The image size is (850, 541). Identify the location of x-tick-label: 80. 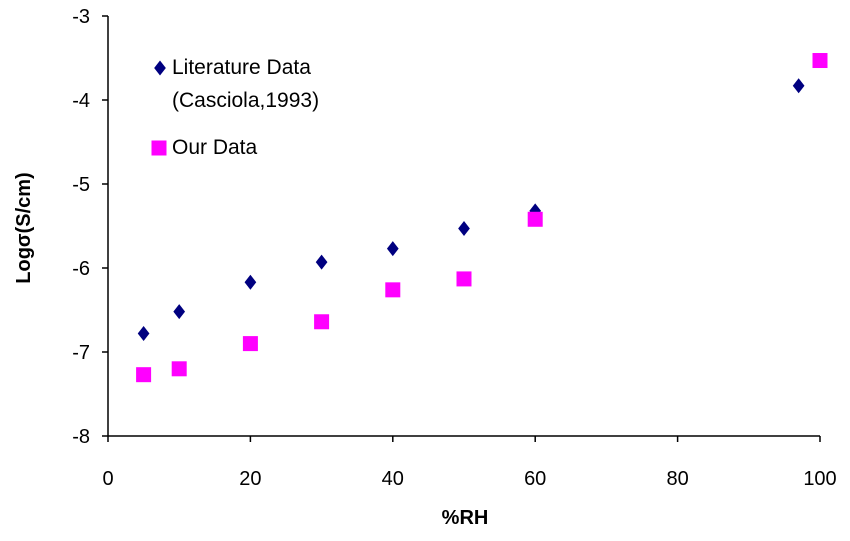
(677, 479).